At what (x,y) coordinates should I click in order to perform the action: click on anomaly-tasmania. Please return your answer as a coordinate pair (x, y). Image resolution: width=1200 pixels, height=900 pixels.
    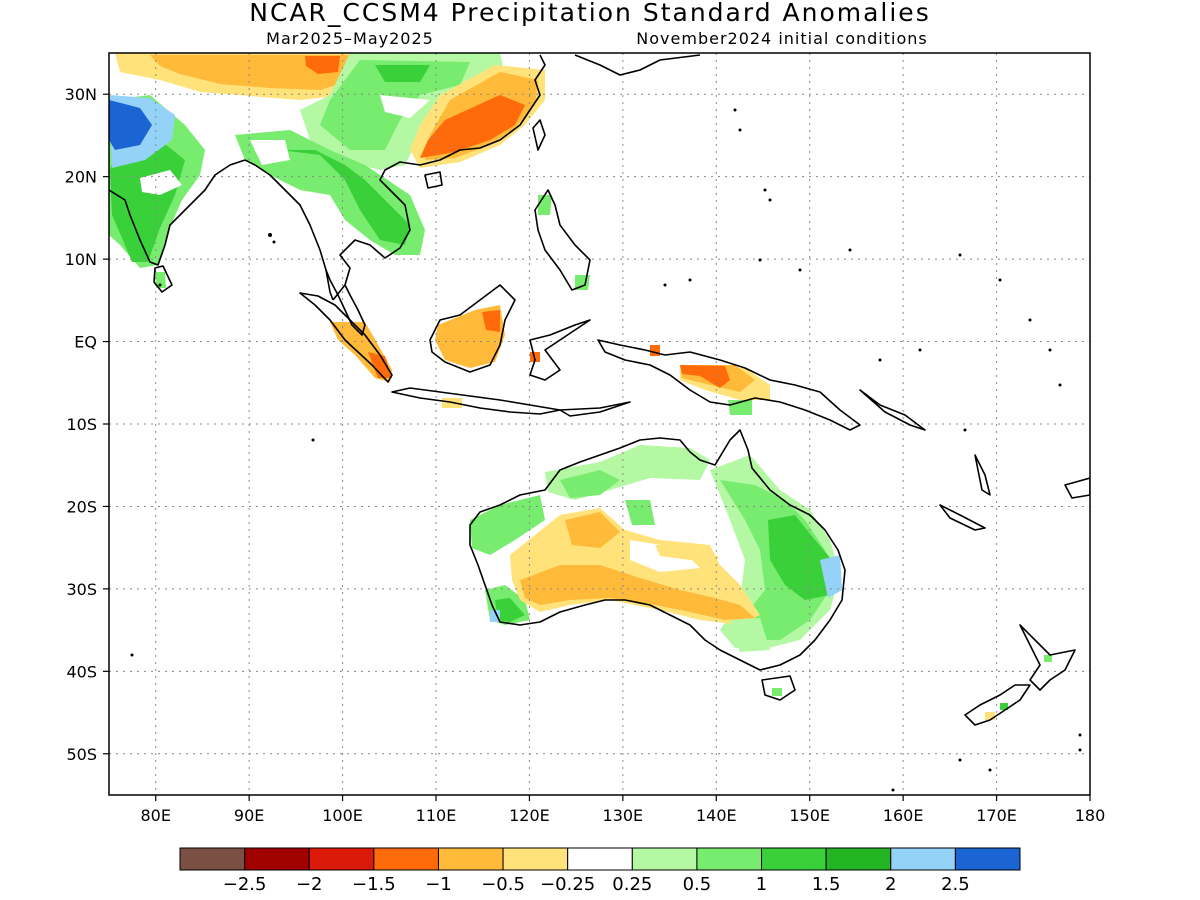
    Looking at the image, I should click on (777, 692).